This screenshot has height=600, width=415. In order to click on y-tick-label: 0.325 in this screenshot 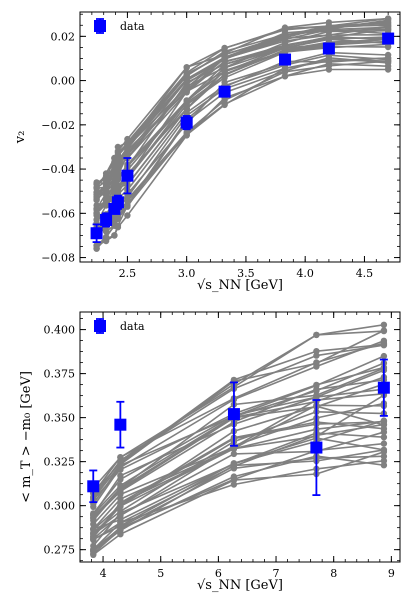, I will do `click(60, 462)`.